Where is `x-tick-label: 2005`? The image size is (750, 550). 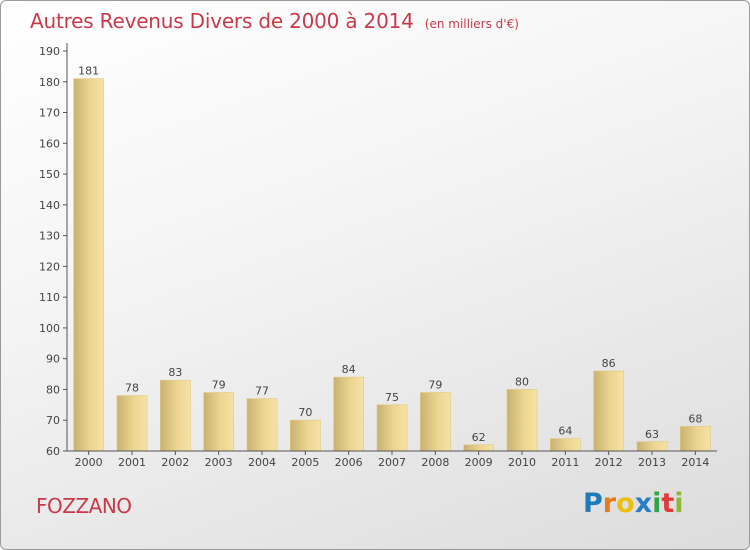
x-tick-label: 2005 is located at coordinates (305, 462).